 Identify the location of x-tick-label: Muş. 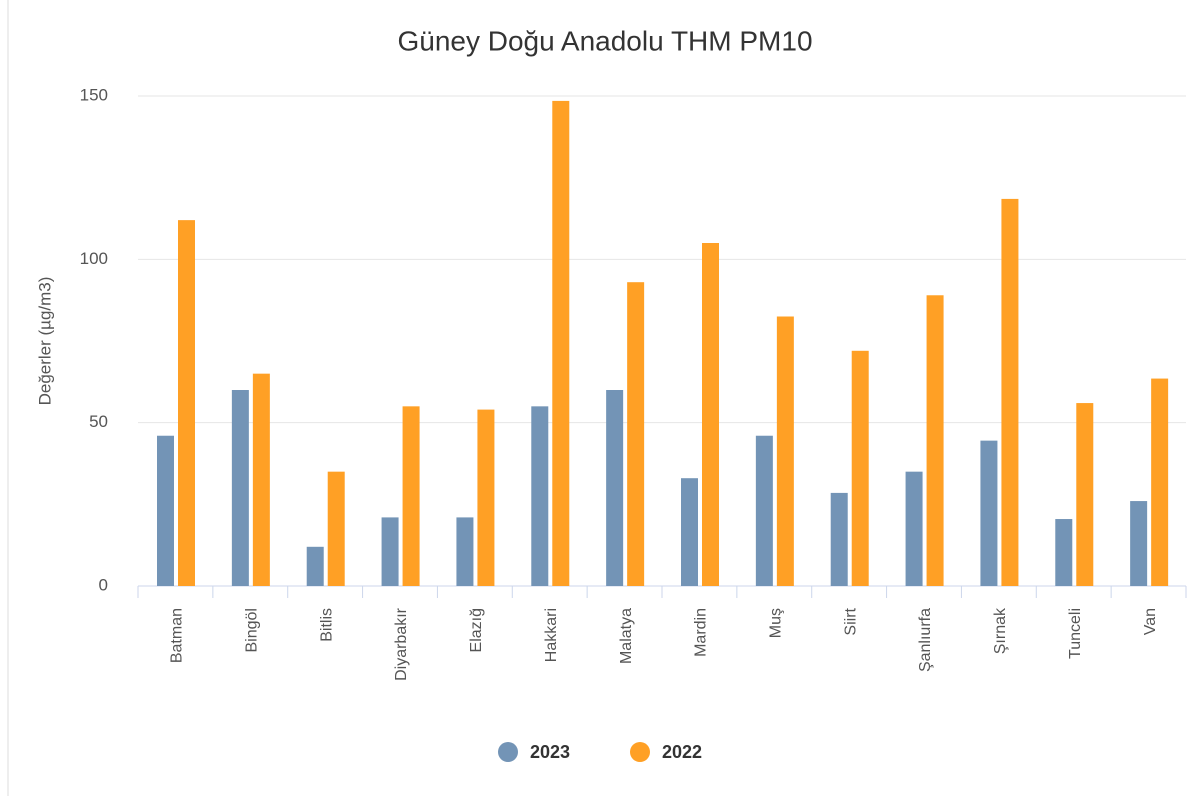
(776, 623).